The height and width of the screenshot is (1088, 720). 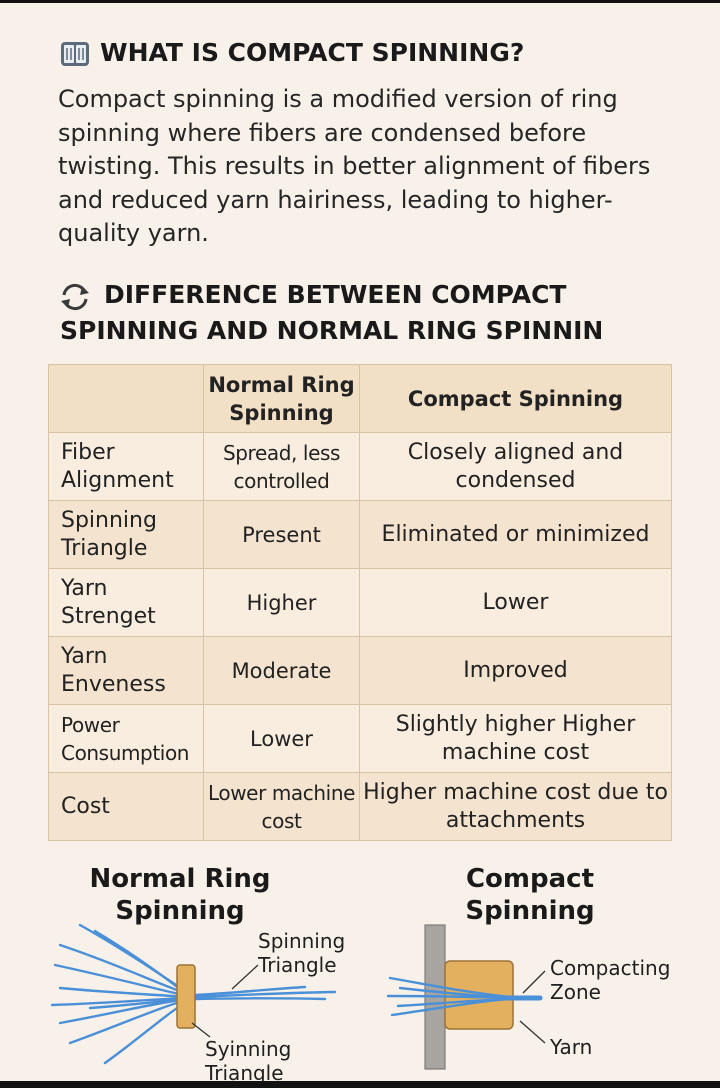 What do you see at coordinates (75, 54) in the screenshot?
I see `book-icon` at bounding box center [75, 54].